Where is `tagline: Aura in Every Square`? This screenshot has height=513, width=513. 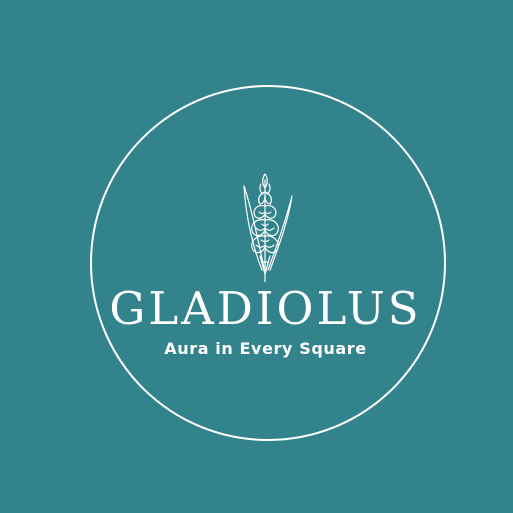 tagline: Aura in Every Square is located at coordinates (265, 348).